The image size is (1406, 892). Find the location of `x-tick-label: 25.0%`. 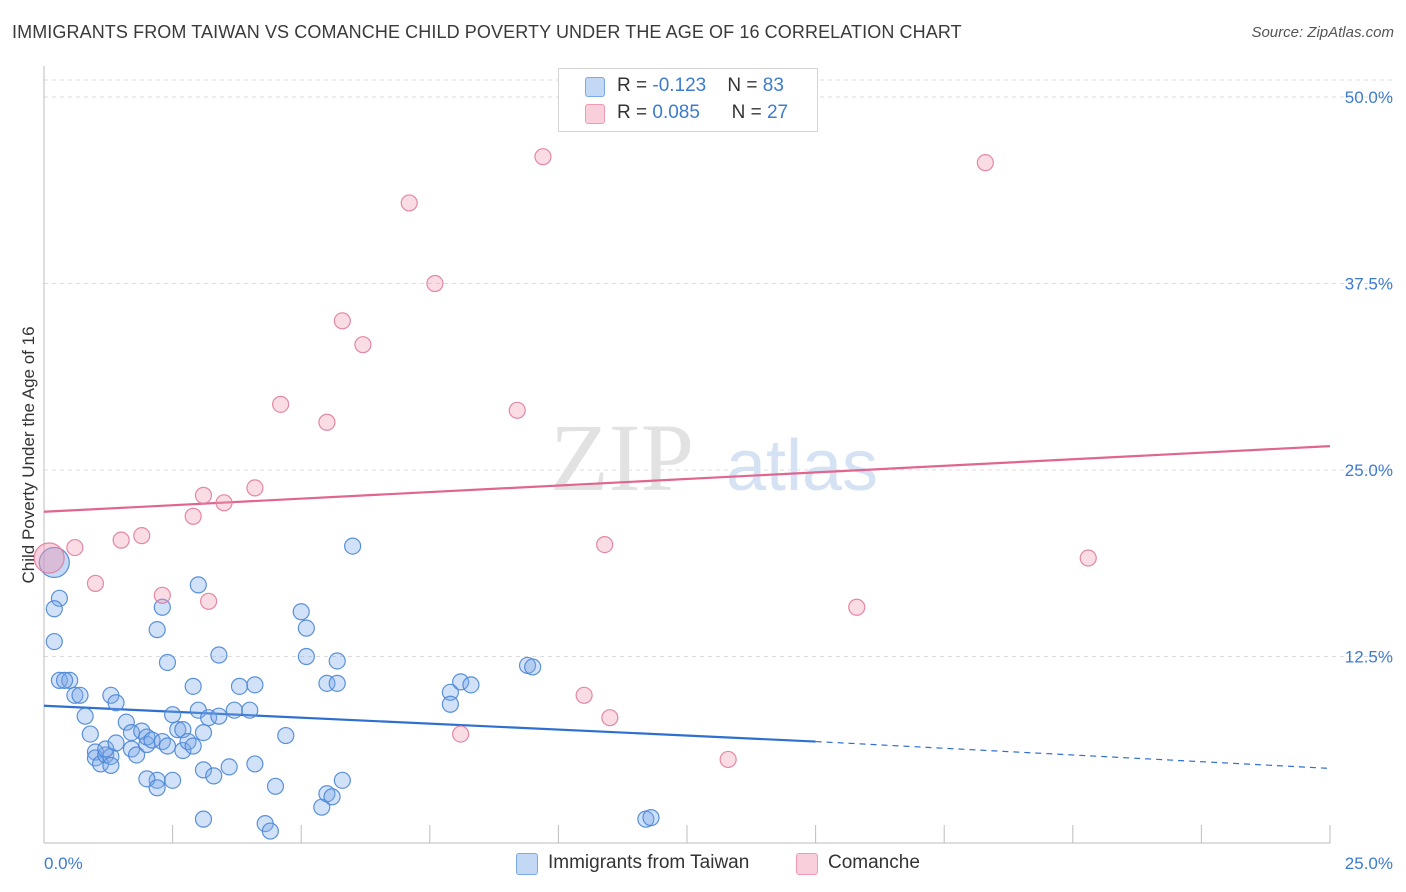

x-tick-label: 25.0% is located at coordinates (1369, 863).